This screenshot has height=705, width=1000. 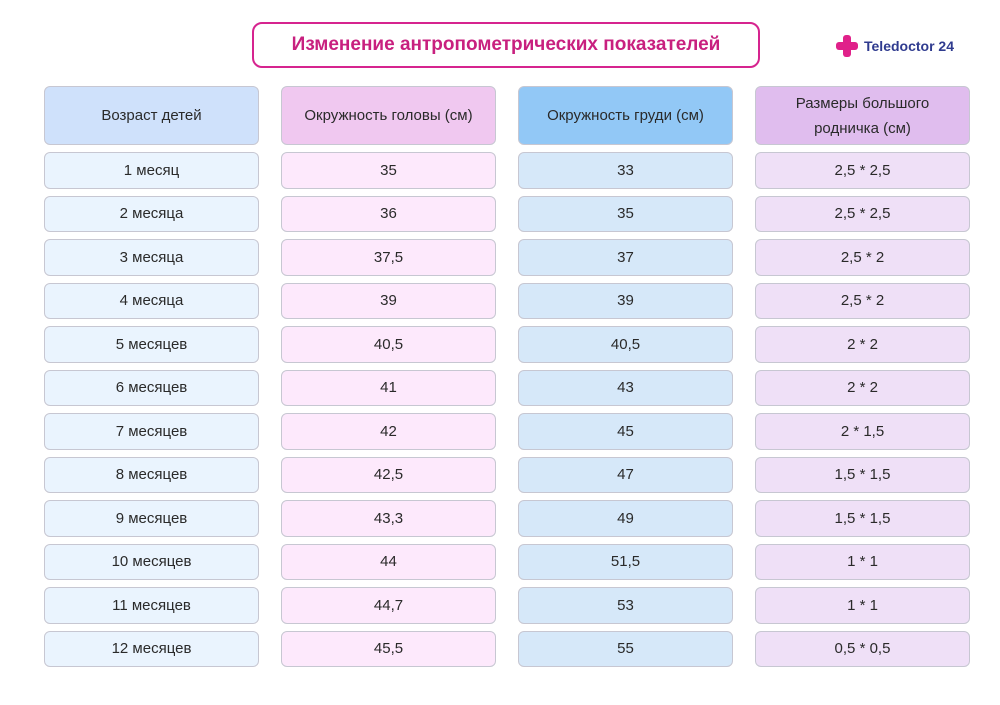 I want to click on table-row: 12 месяцев 45,5 55 0,5 * 0,5, so click(x=507, y=648).